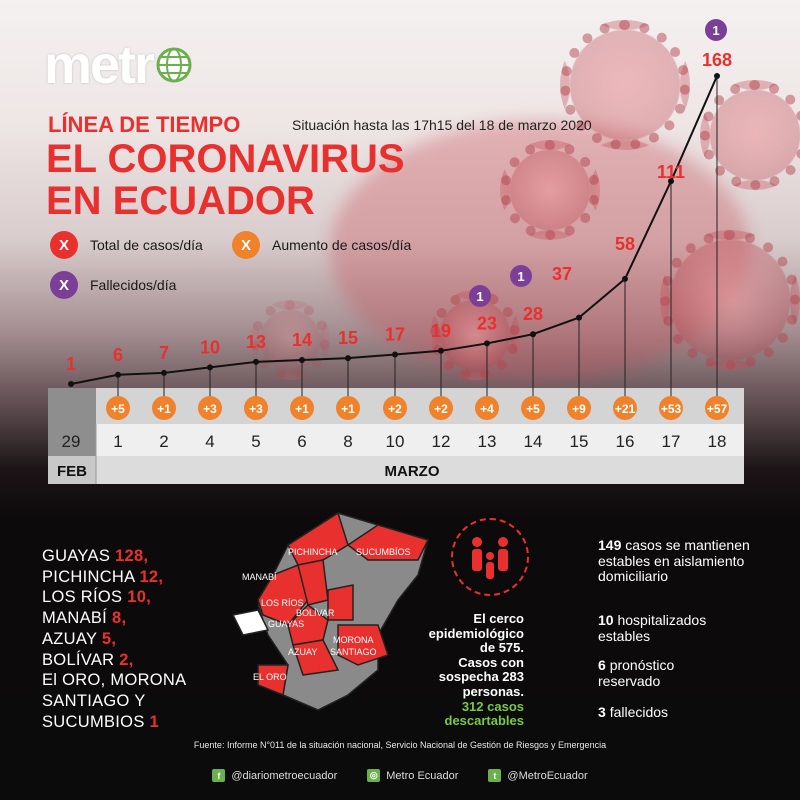 The image size is (800, 800). I want to click on cerco-line: personas., so click(493, 691).